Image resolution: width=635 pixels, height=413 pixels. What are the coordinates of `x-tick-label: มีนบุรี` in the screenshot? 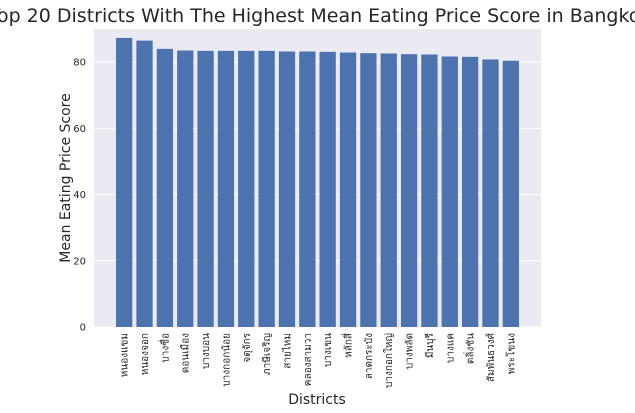 It's located at (430, 345).